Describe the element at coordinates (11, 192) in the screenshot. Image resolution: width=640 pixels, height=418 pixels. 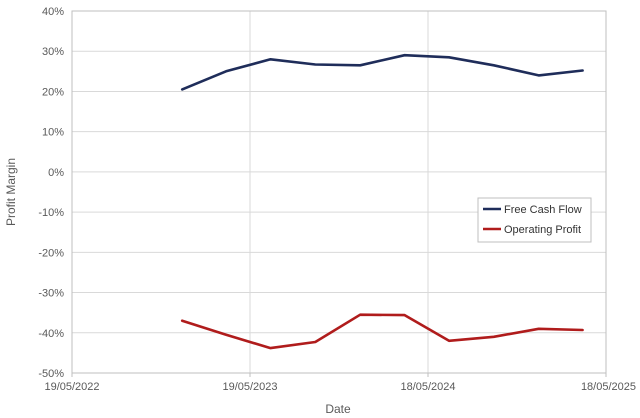
I see `y-axis-title: Profit Margin` at that location.